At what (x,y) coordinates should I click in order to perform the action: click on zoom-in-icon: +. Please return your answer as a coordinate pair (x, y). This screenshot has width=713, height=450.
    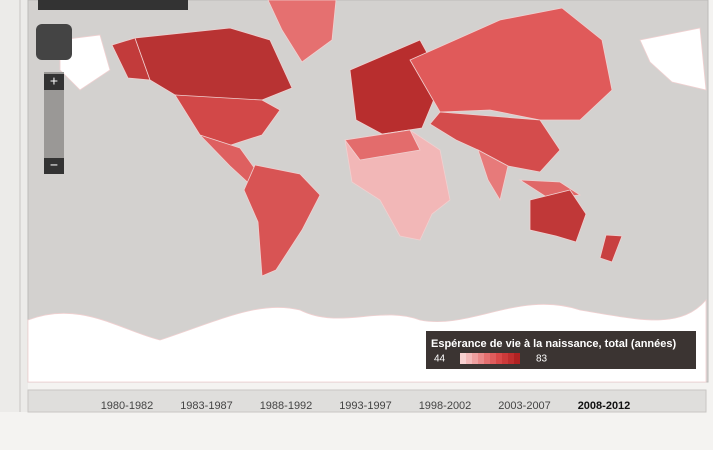
    Looking at the image, I should click on (54, 81).